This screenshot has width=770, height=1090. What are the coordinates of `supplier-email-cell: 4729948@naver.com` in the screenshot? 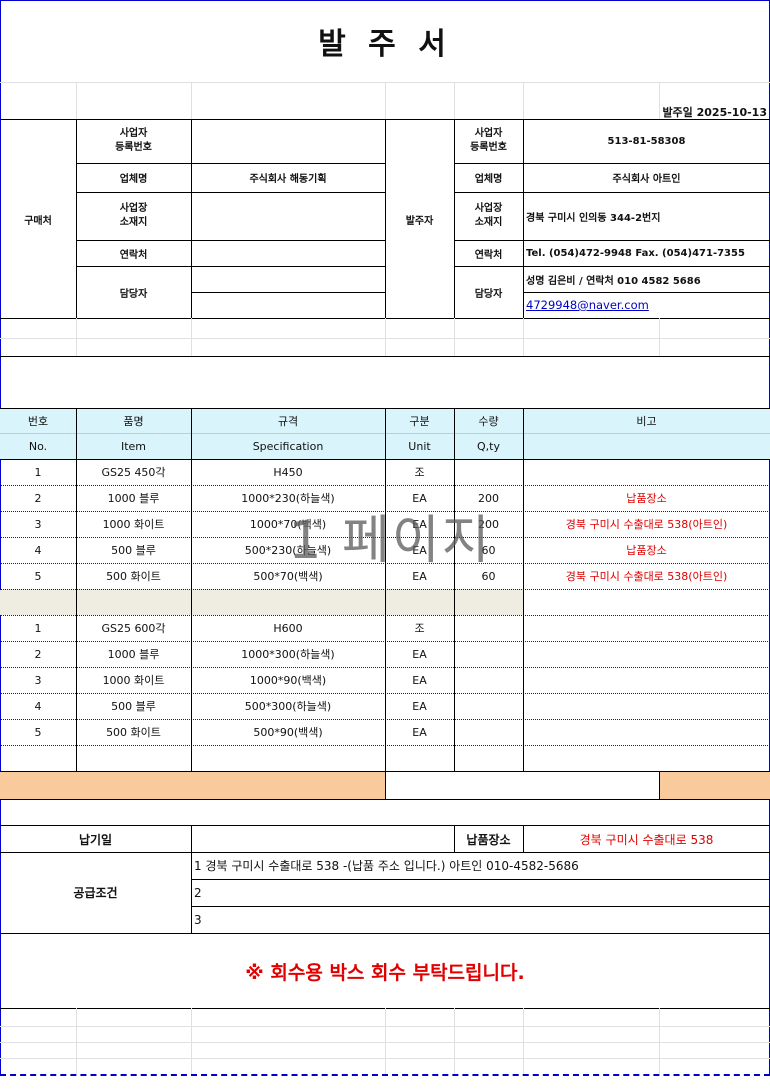 It's located at (646, 305).